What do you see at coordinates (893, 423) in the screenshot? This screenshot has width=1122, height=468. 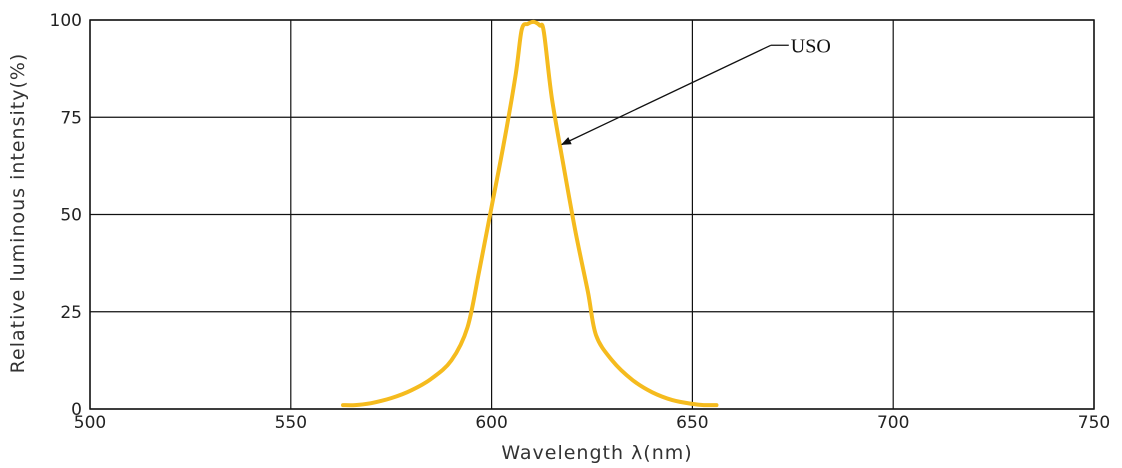 I see `x-tick-label-700: 700` at bounding box center [893, 423].